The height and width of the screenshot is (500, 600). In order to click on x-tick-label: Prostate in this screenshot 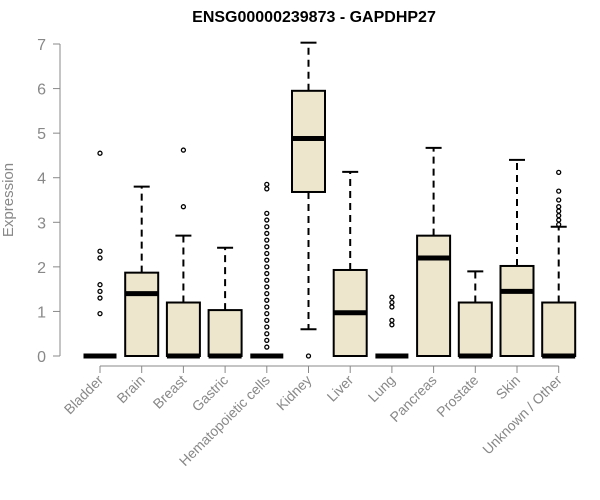, I will do `click(457, 396)`.